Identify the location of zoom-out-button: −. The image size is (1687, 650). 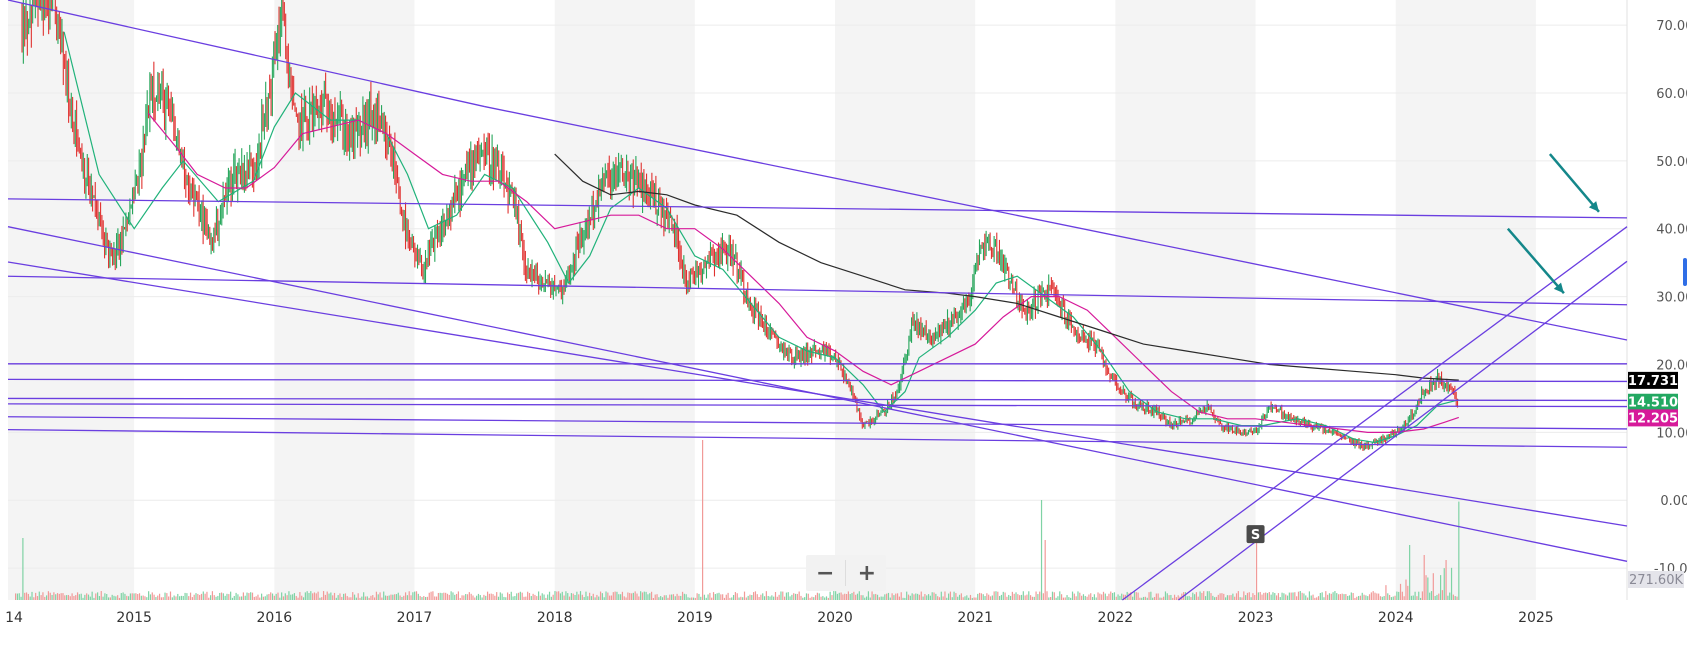
(825, 573).